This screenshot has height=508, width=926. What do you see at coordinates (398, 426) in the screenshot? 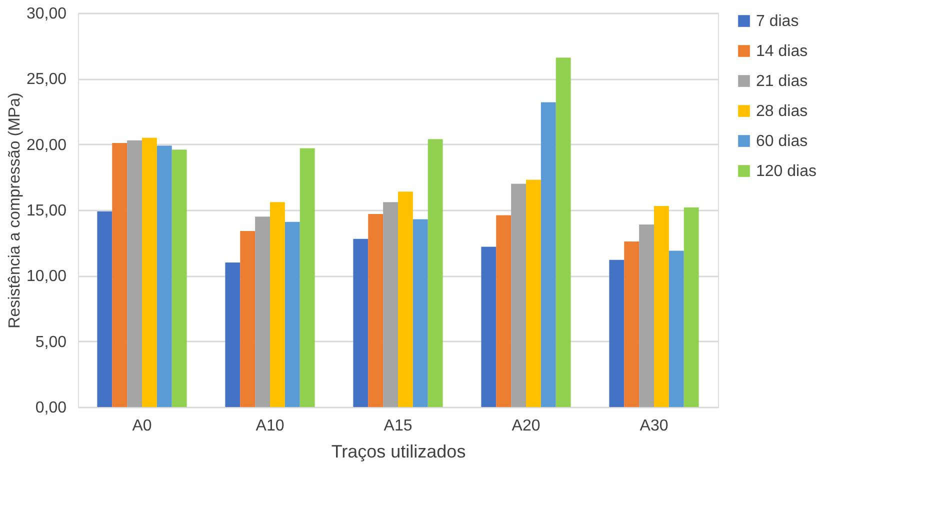
I see `x-tick-label: A15` at bounding box center [398, 426].